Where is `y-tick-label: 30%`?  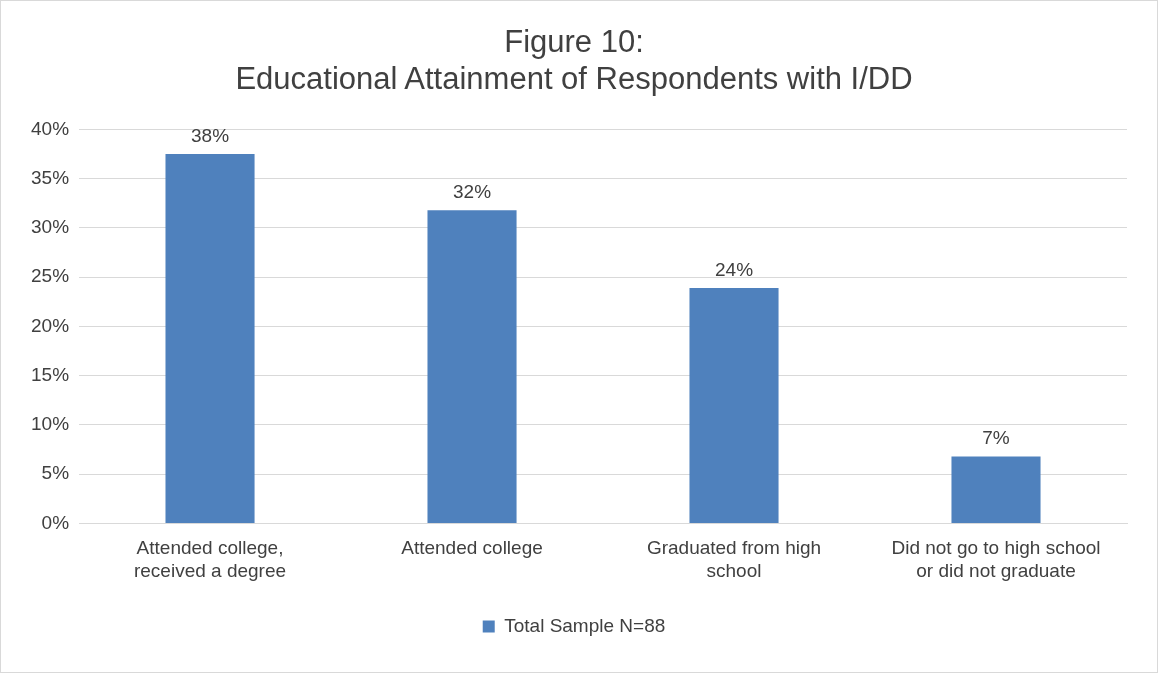 y-tick-label: 30% is located at coordinates (50, 227).